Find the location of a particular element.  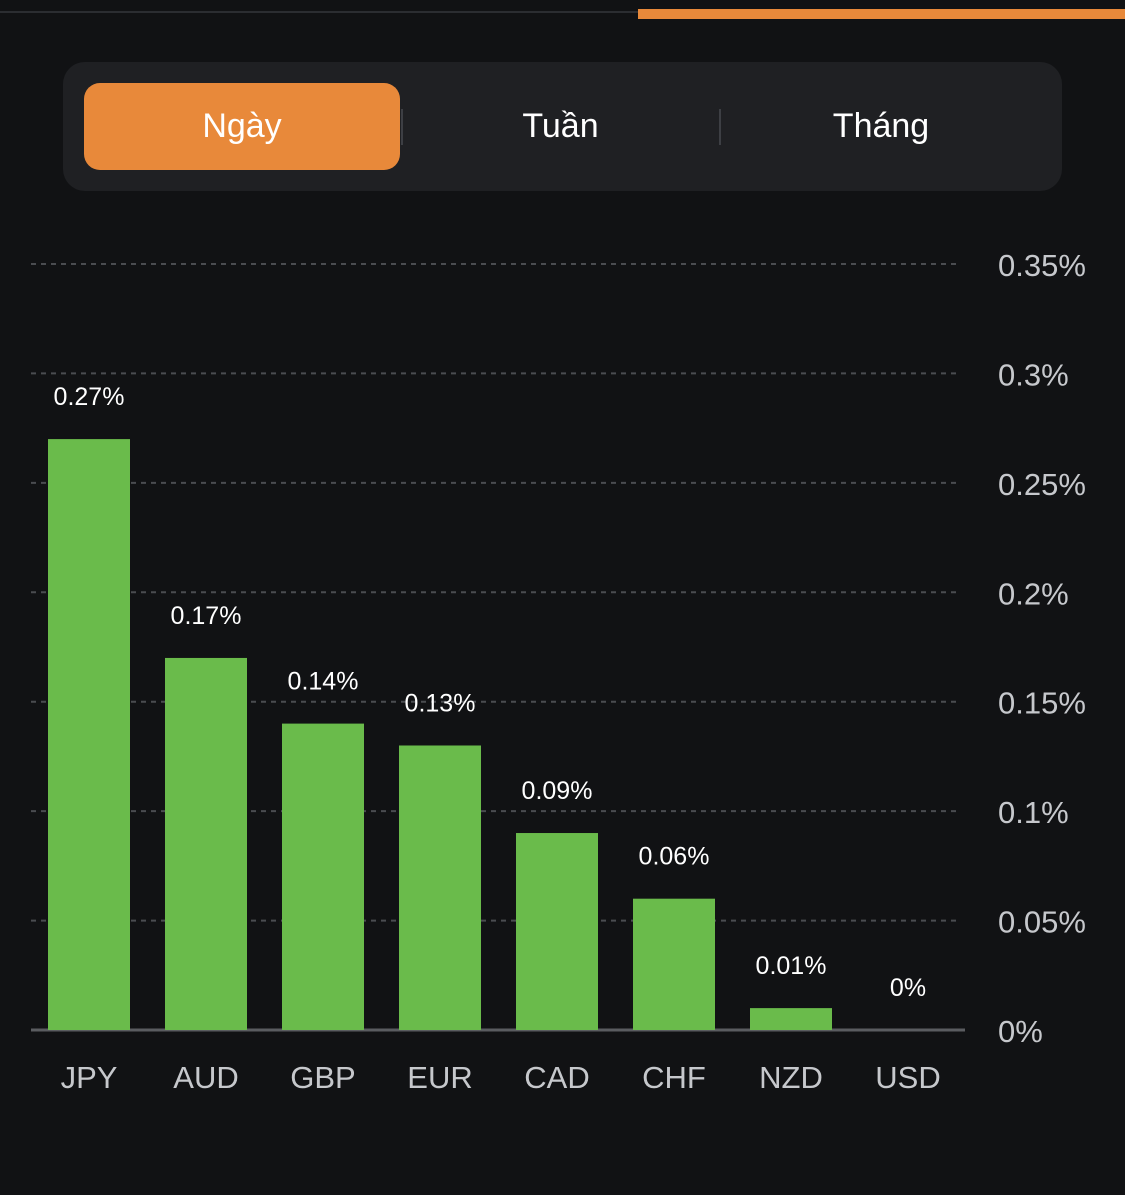

value-label: 0.13% is located at coordinates (440, 703).